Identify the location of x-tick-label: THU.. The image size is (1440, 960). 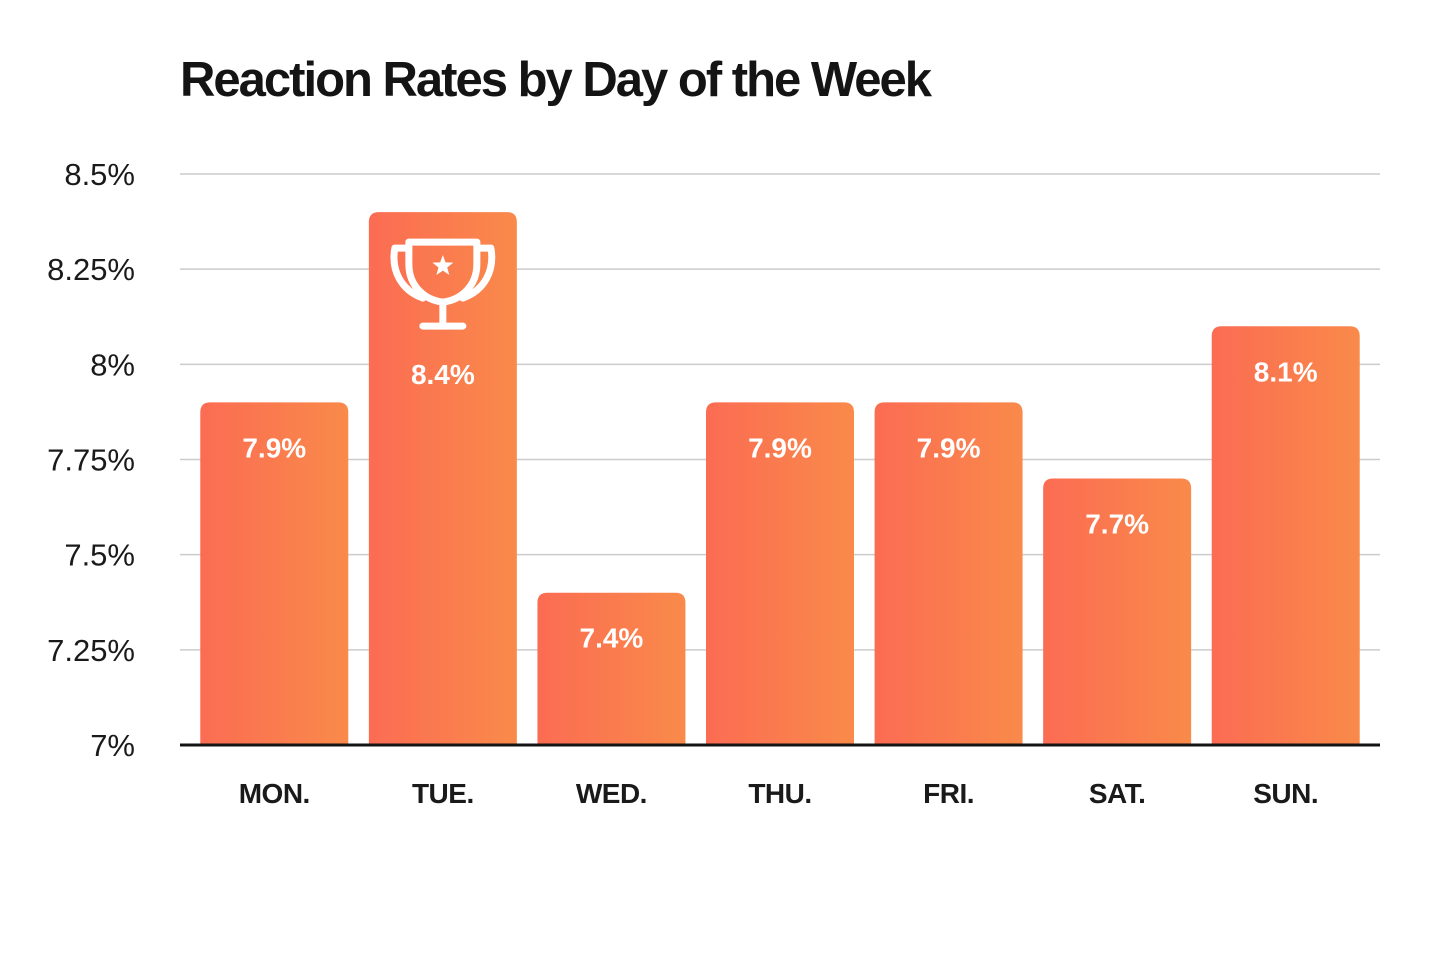
(779, 793).